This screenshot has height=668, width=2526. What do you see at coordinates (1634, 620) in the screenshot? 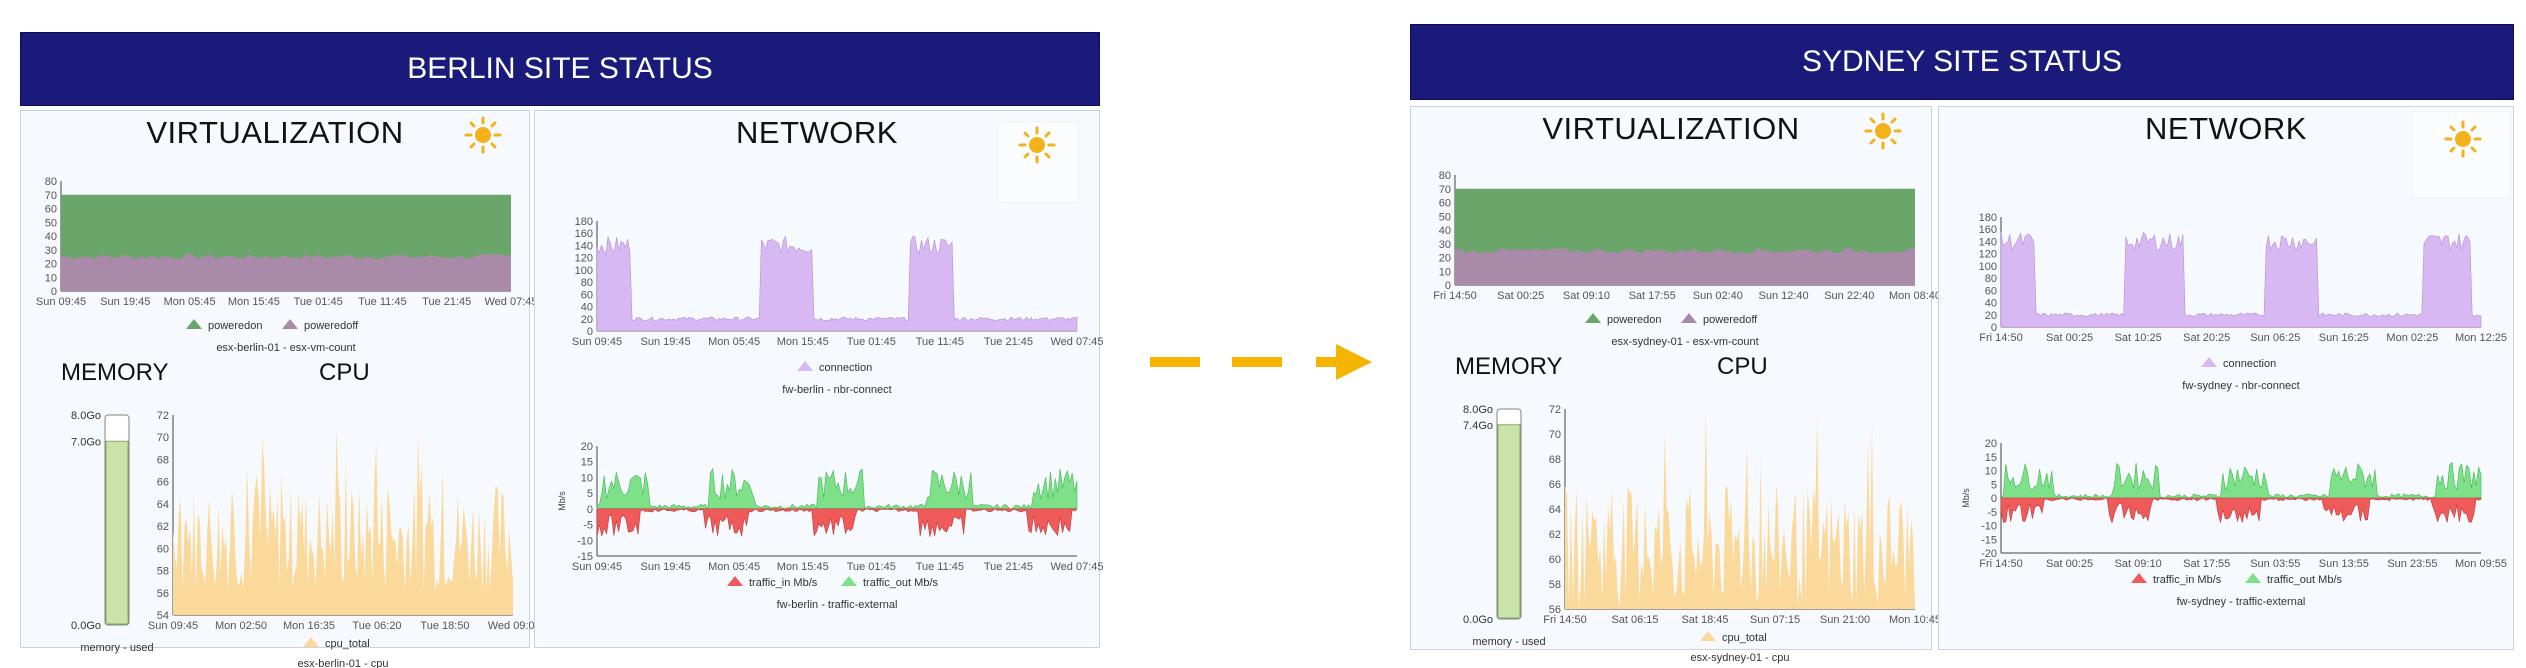
I see `x-tick-label: Sat 06:15` at bounding box center [1634, 620].